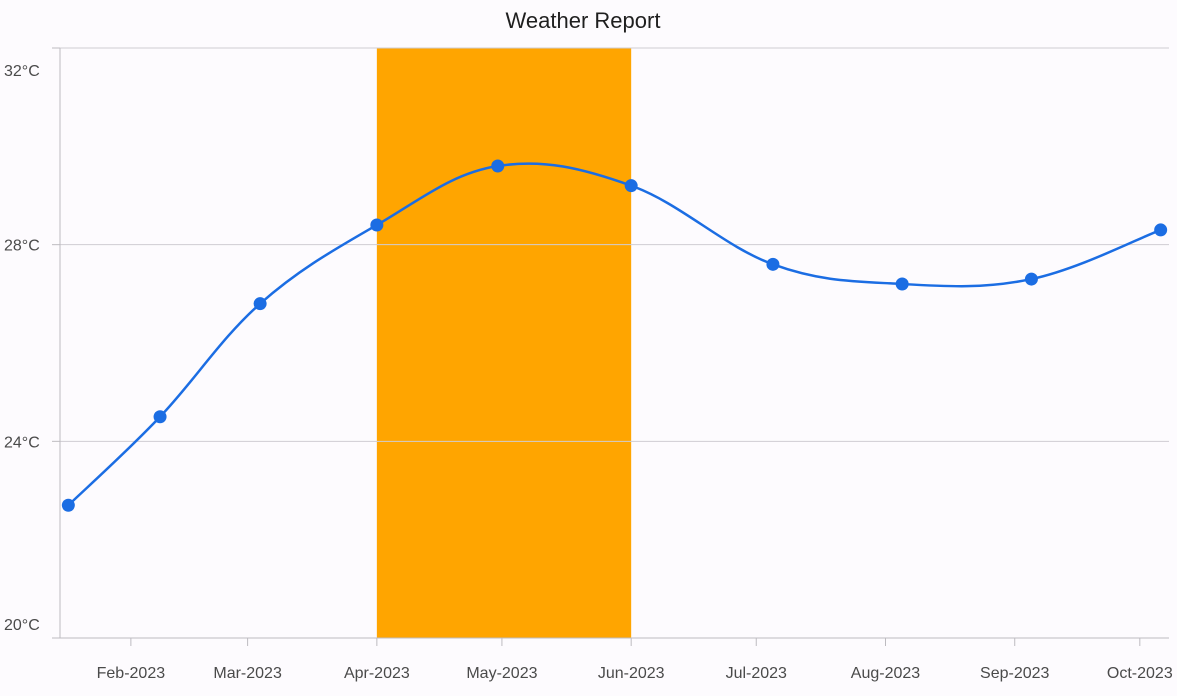  What do you see at coordinates (583, 20) in the screenshot?
I see `chart-title: Weather Report` at bounding box center [583, 20].